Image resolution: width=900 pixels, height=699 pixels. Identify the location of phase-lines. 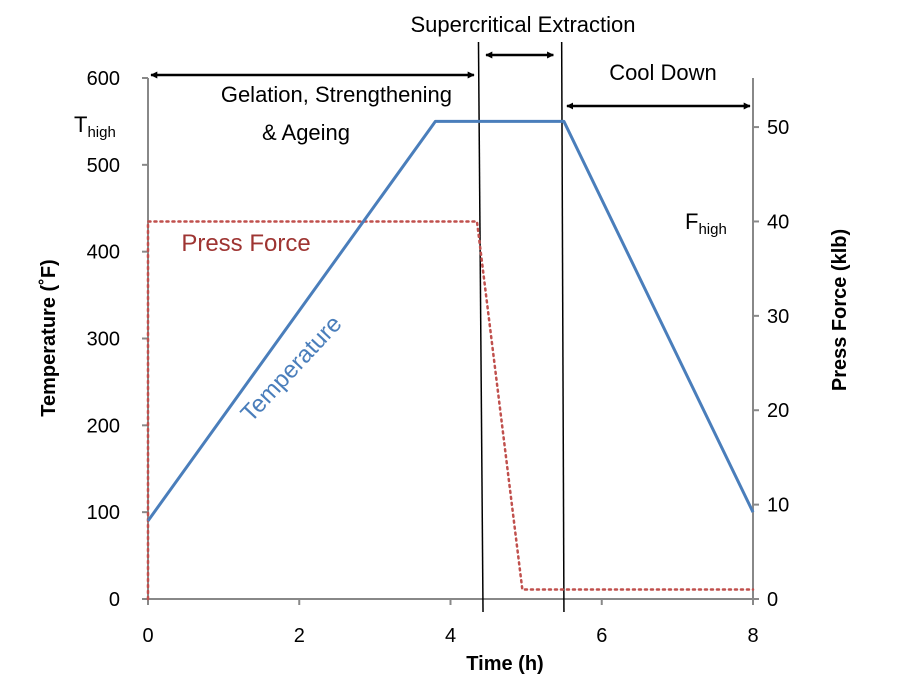
(521, 327).